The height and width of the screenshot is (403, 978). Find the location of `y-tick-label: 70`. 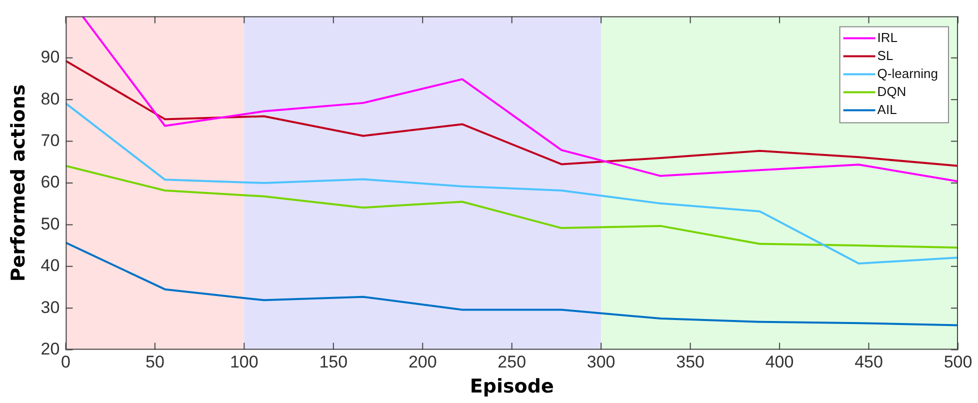

y-tick-label: 70 is located at coordinates (50, 140).